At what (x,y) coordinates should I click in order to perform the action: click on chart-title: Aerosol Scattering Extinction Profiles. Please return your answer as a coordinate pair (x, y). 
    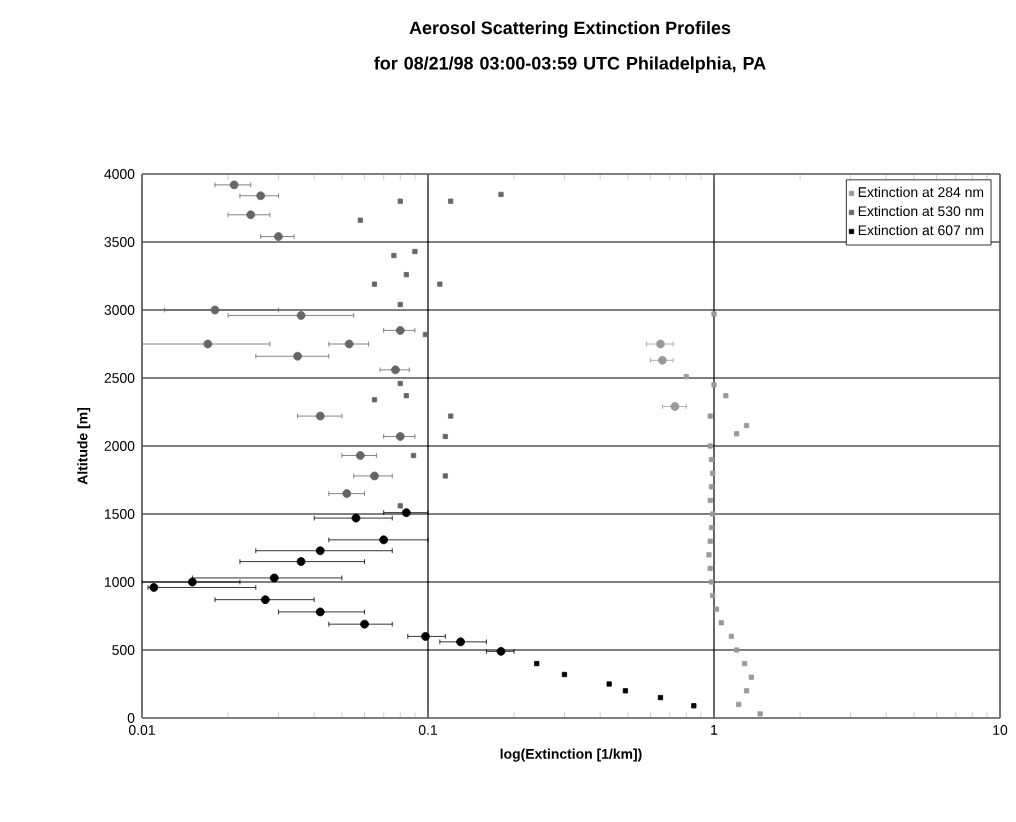
    Looking at the image, I should click on (570, 29).